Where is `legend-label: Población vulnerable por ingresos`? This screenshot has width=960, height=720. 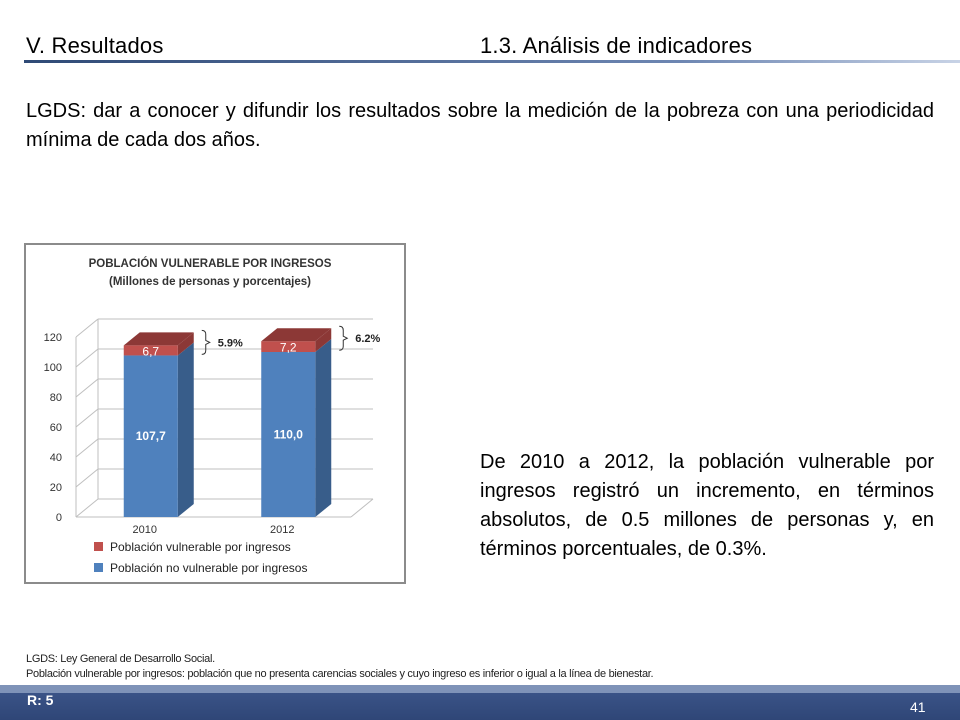 legend-label: Población vulnerable por ingresos is located at coordinates (200, 547).